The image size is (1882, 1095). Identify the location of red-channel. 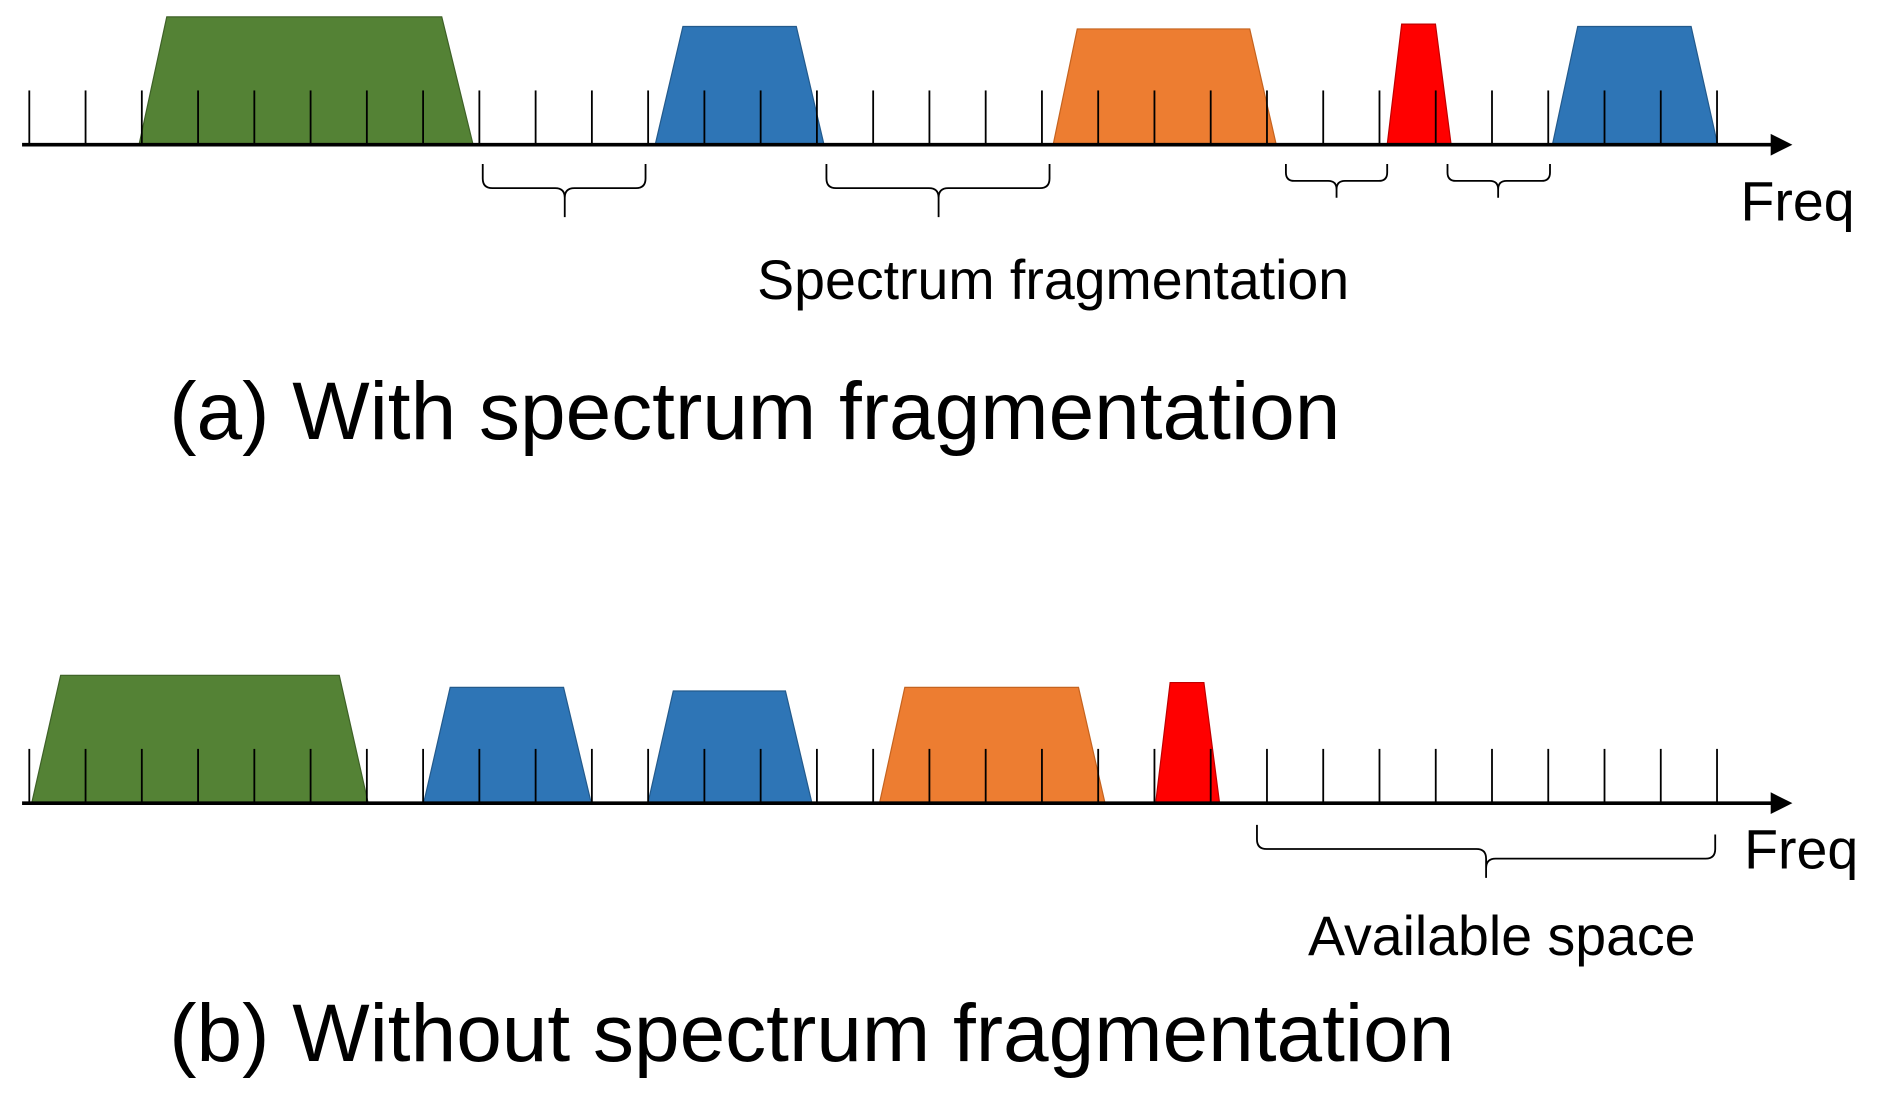
(1419, 84).